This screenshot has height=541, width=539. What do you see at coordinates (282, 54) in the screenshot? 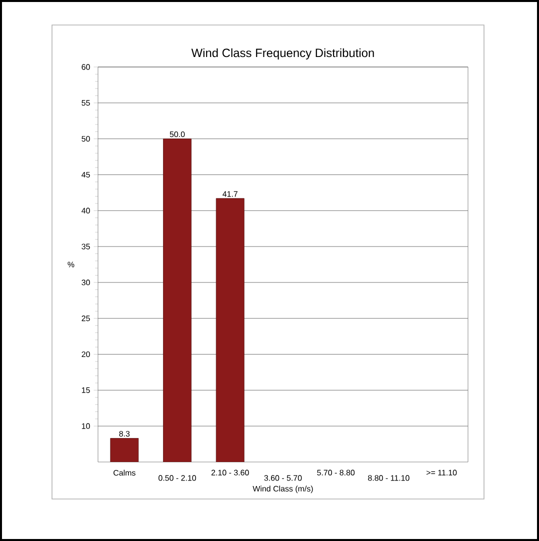
I see `chart-title: Wind Class Frequency Distribution` at bounding box center [282, 54].